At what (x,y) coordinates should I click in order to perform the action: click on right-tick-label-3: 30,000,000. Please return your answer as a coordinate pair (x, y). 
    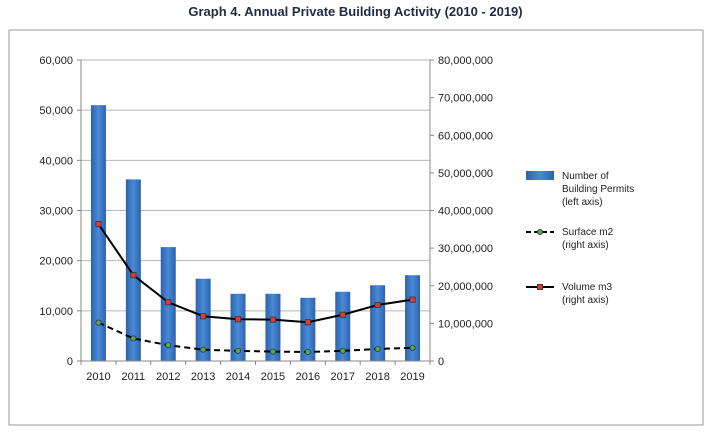
    Looking at the image, I should click on (465, 249).